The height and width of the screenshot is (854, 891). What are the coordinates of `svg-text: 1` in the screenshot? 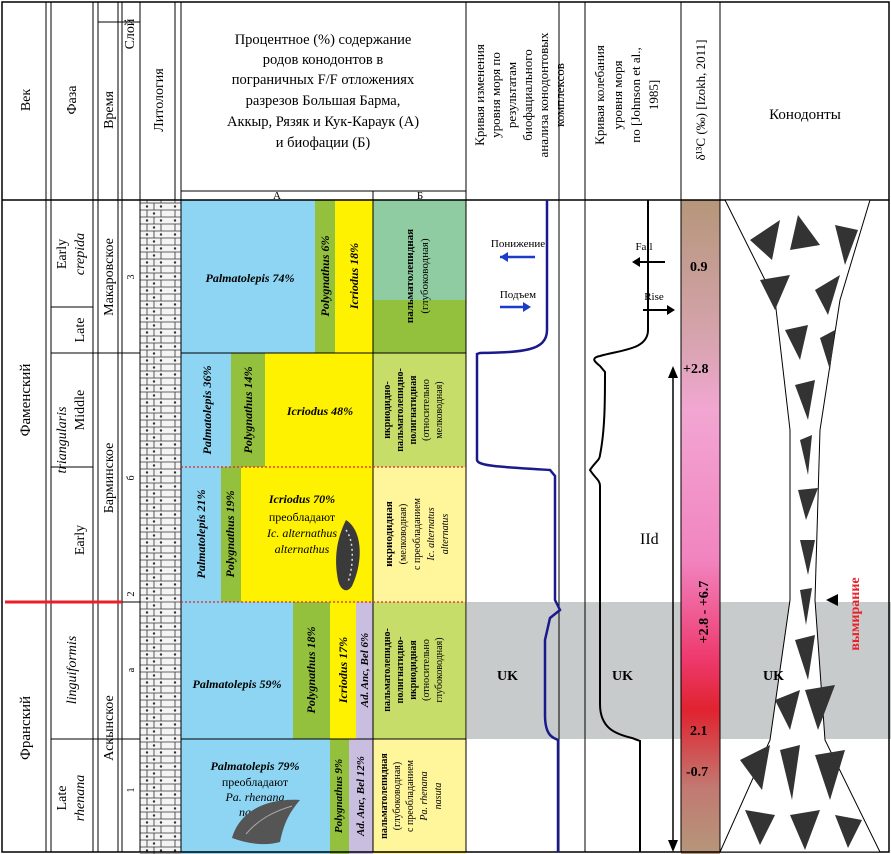 It's located at (131, 790).